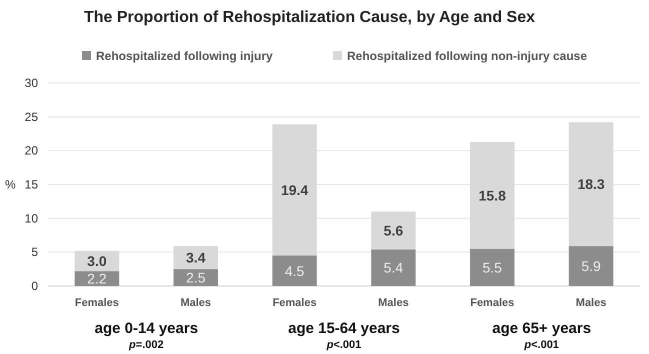  I want to click on data-label: 2.2, so click(97, 278).